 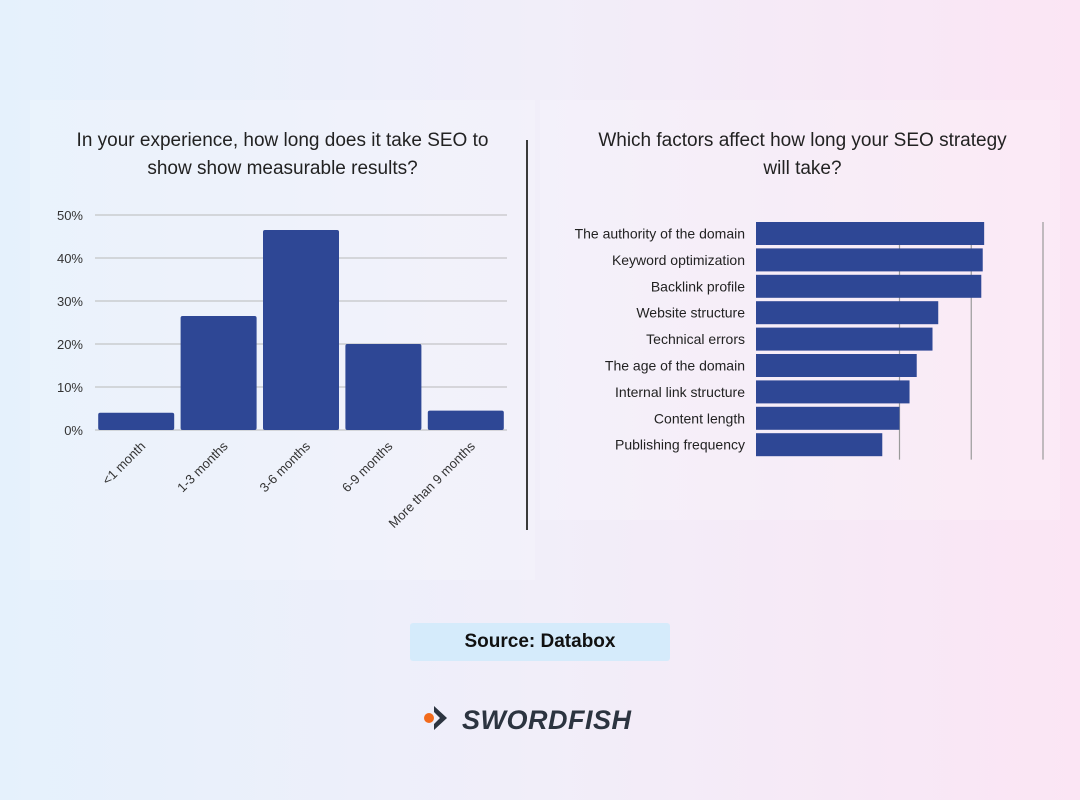 What do you see at coordinates (432, 484) in the screenshot?
I see `x-tick-label: More than 9 months` at bounding box center [432, 484].